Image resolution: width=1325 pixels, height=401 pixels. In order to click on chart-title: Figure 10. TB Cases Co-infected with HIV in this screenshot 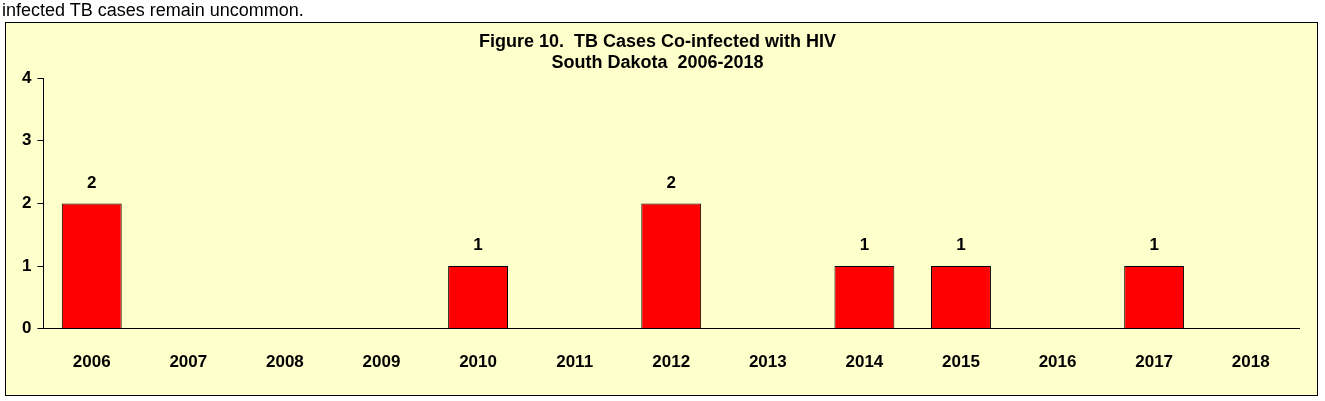, I will do `click(657, 40)`.